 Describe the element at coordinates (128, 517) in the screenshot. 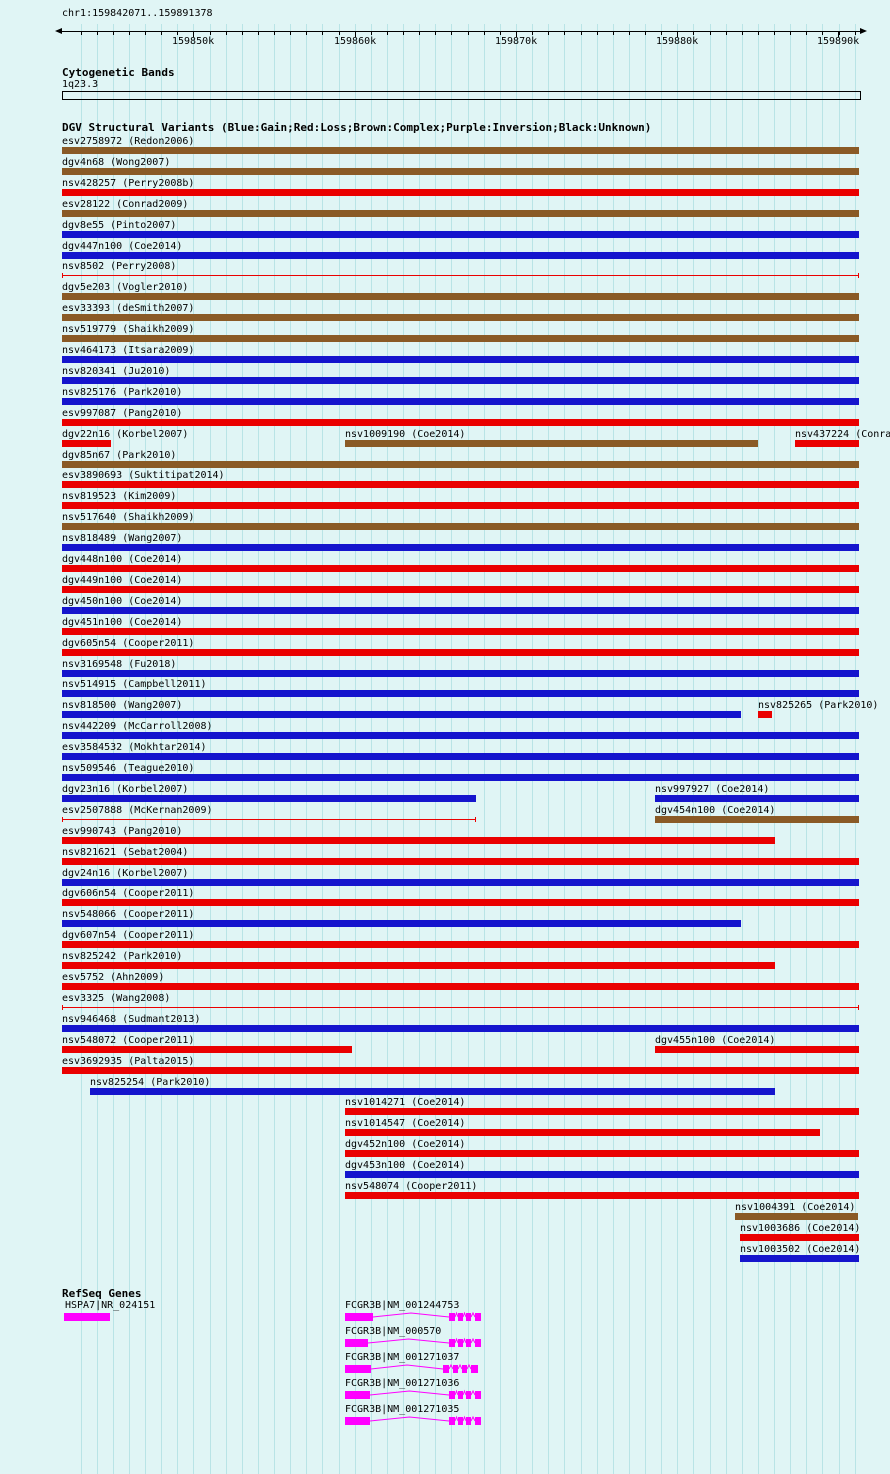

I see `variant-label: nsv517640 (Shaikh2009)` at that location.